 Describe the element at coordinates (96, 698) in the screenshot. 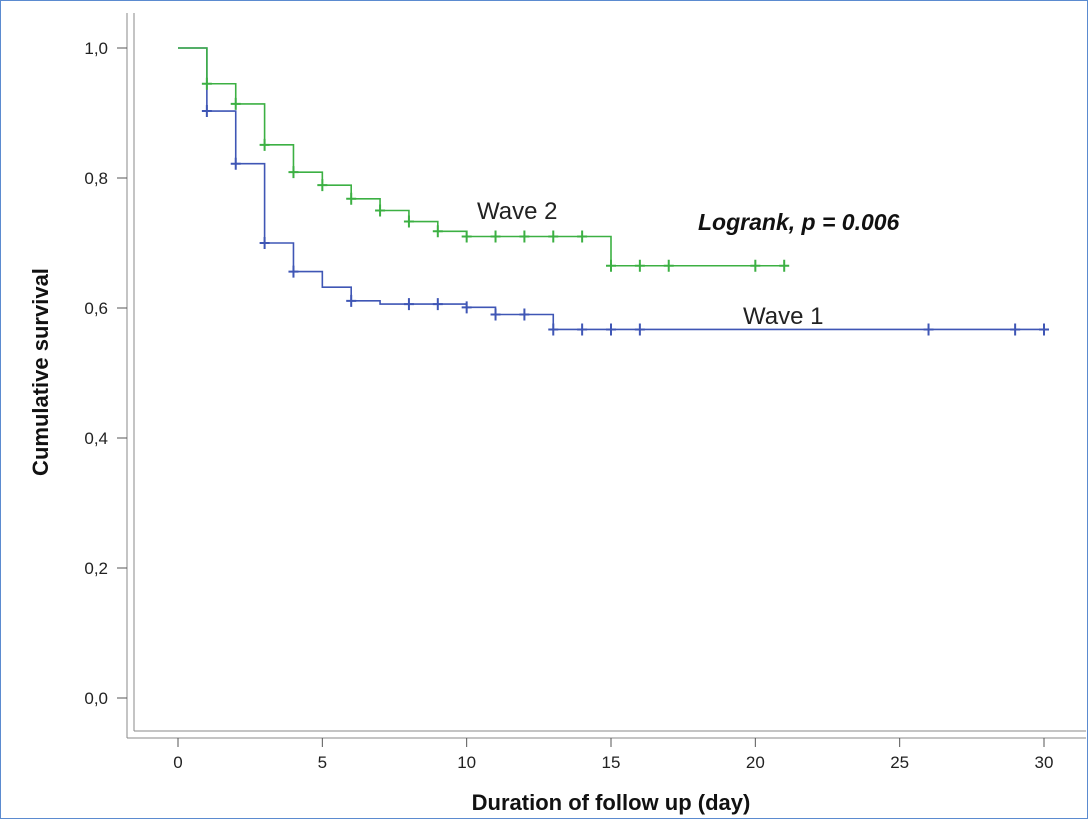

I see `y-tick-label: 0,0` at that location.